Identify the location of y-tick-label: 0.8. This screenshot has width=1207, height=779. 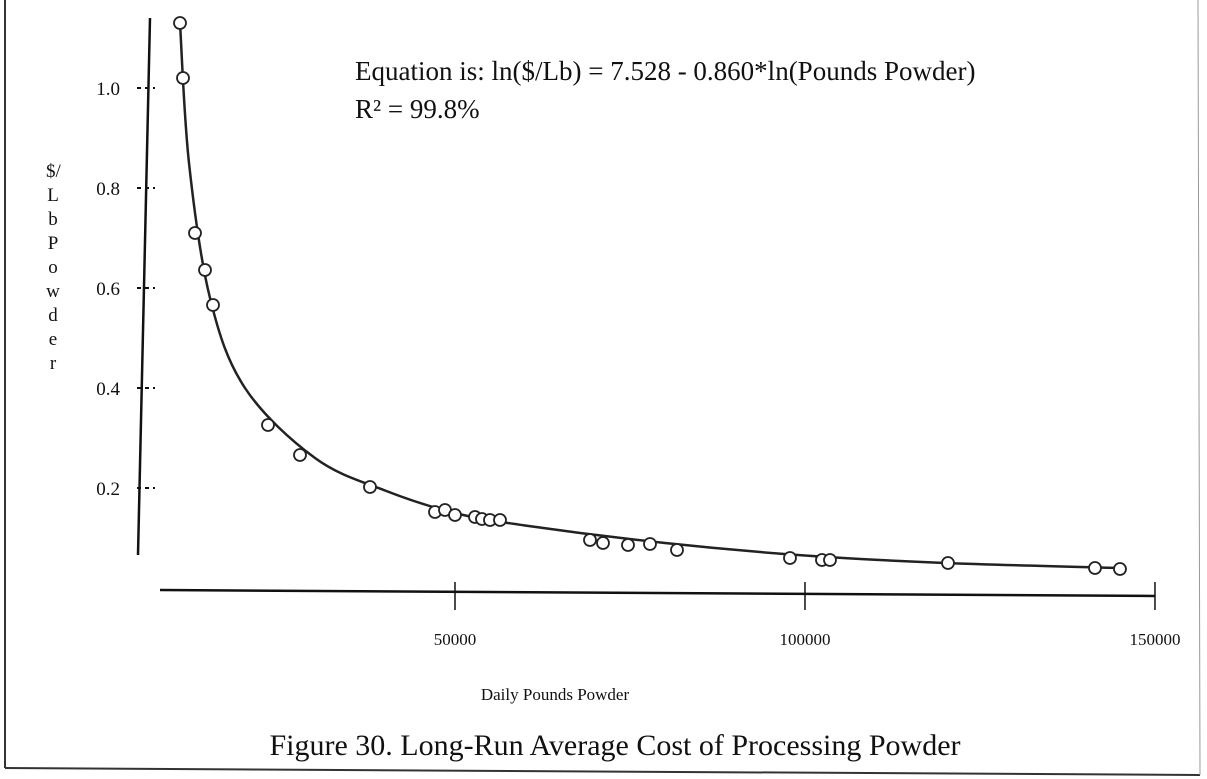
(108, 189).